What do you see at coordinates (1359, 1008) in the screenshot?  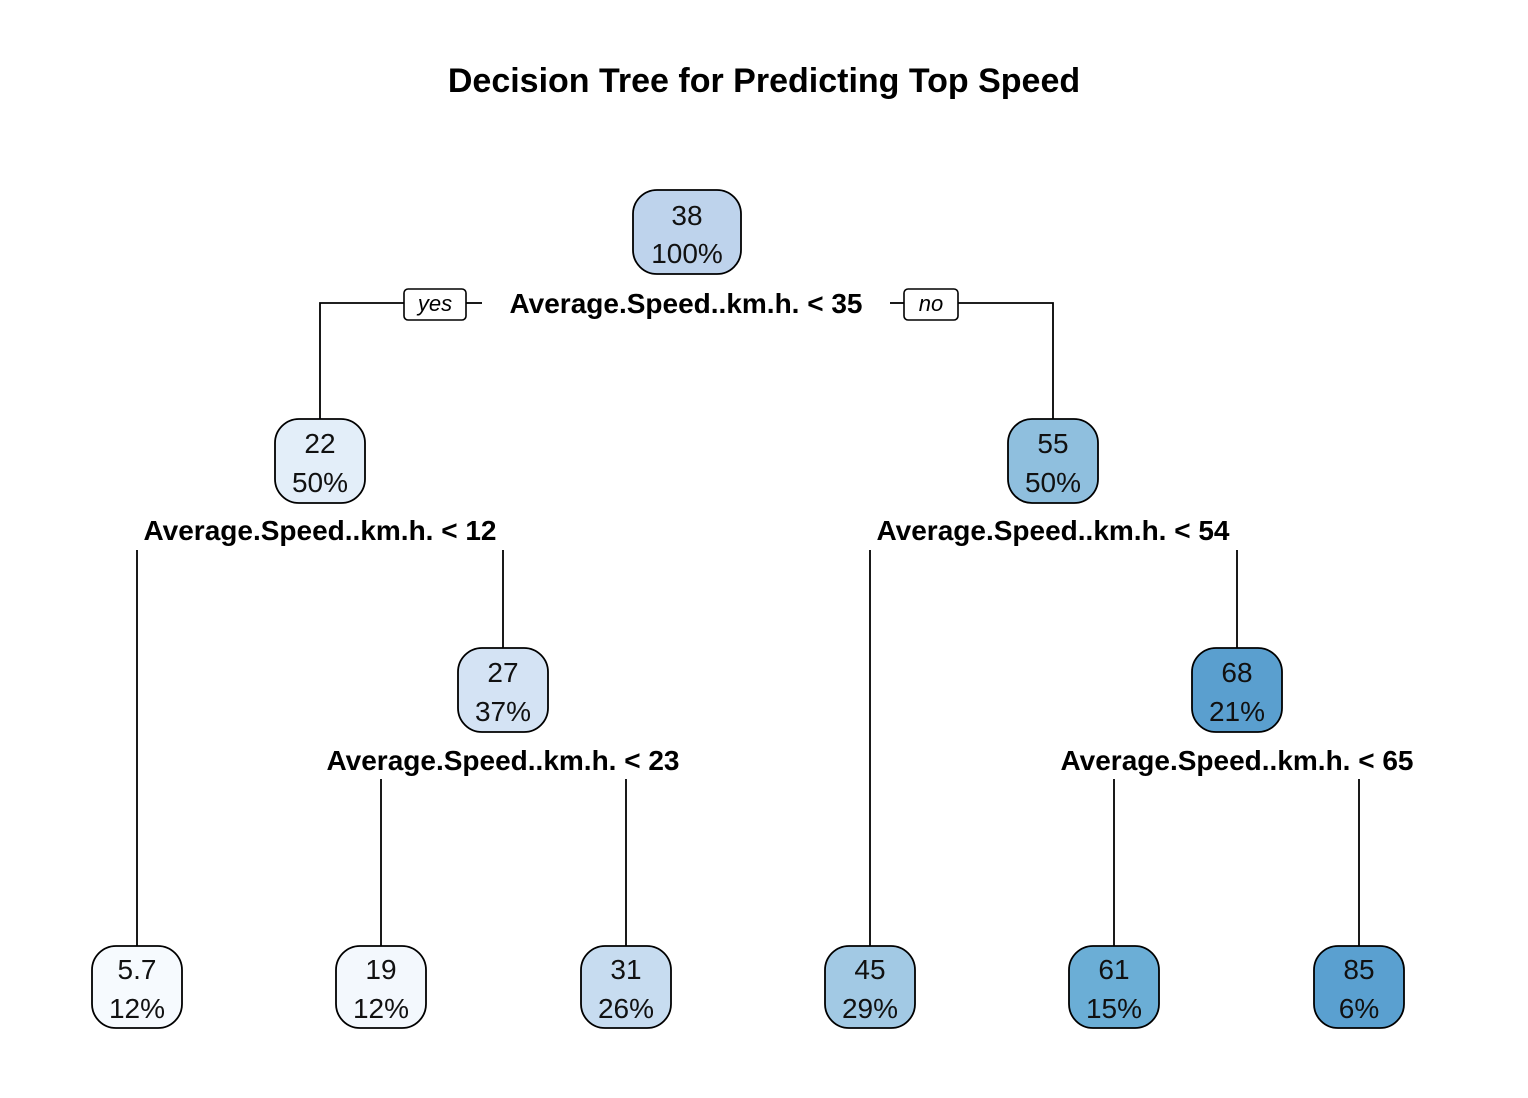 I see `node-percent: 6%` at bounding box center [1359, 1008].